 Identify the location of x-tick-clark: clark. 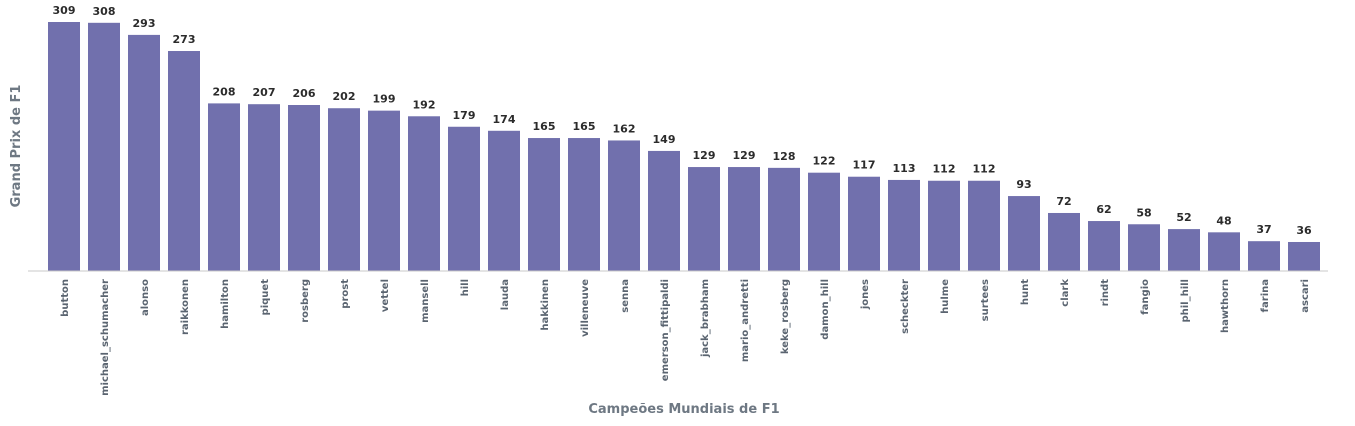
(1065, 293).